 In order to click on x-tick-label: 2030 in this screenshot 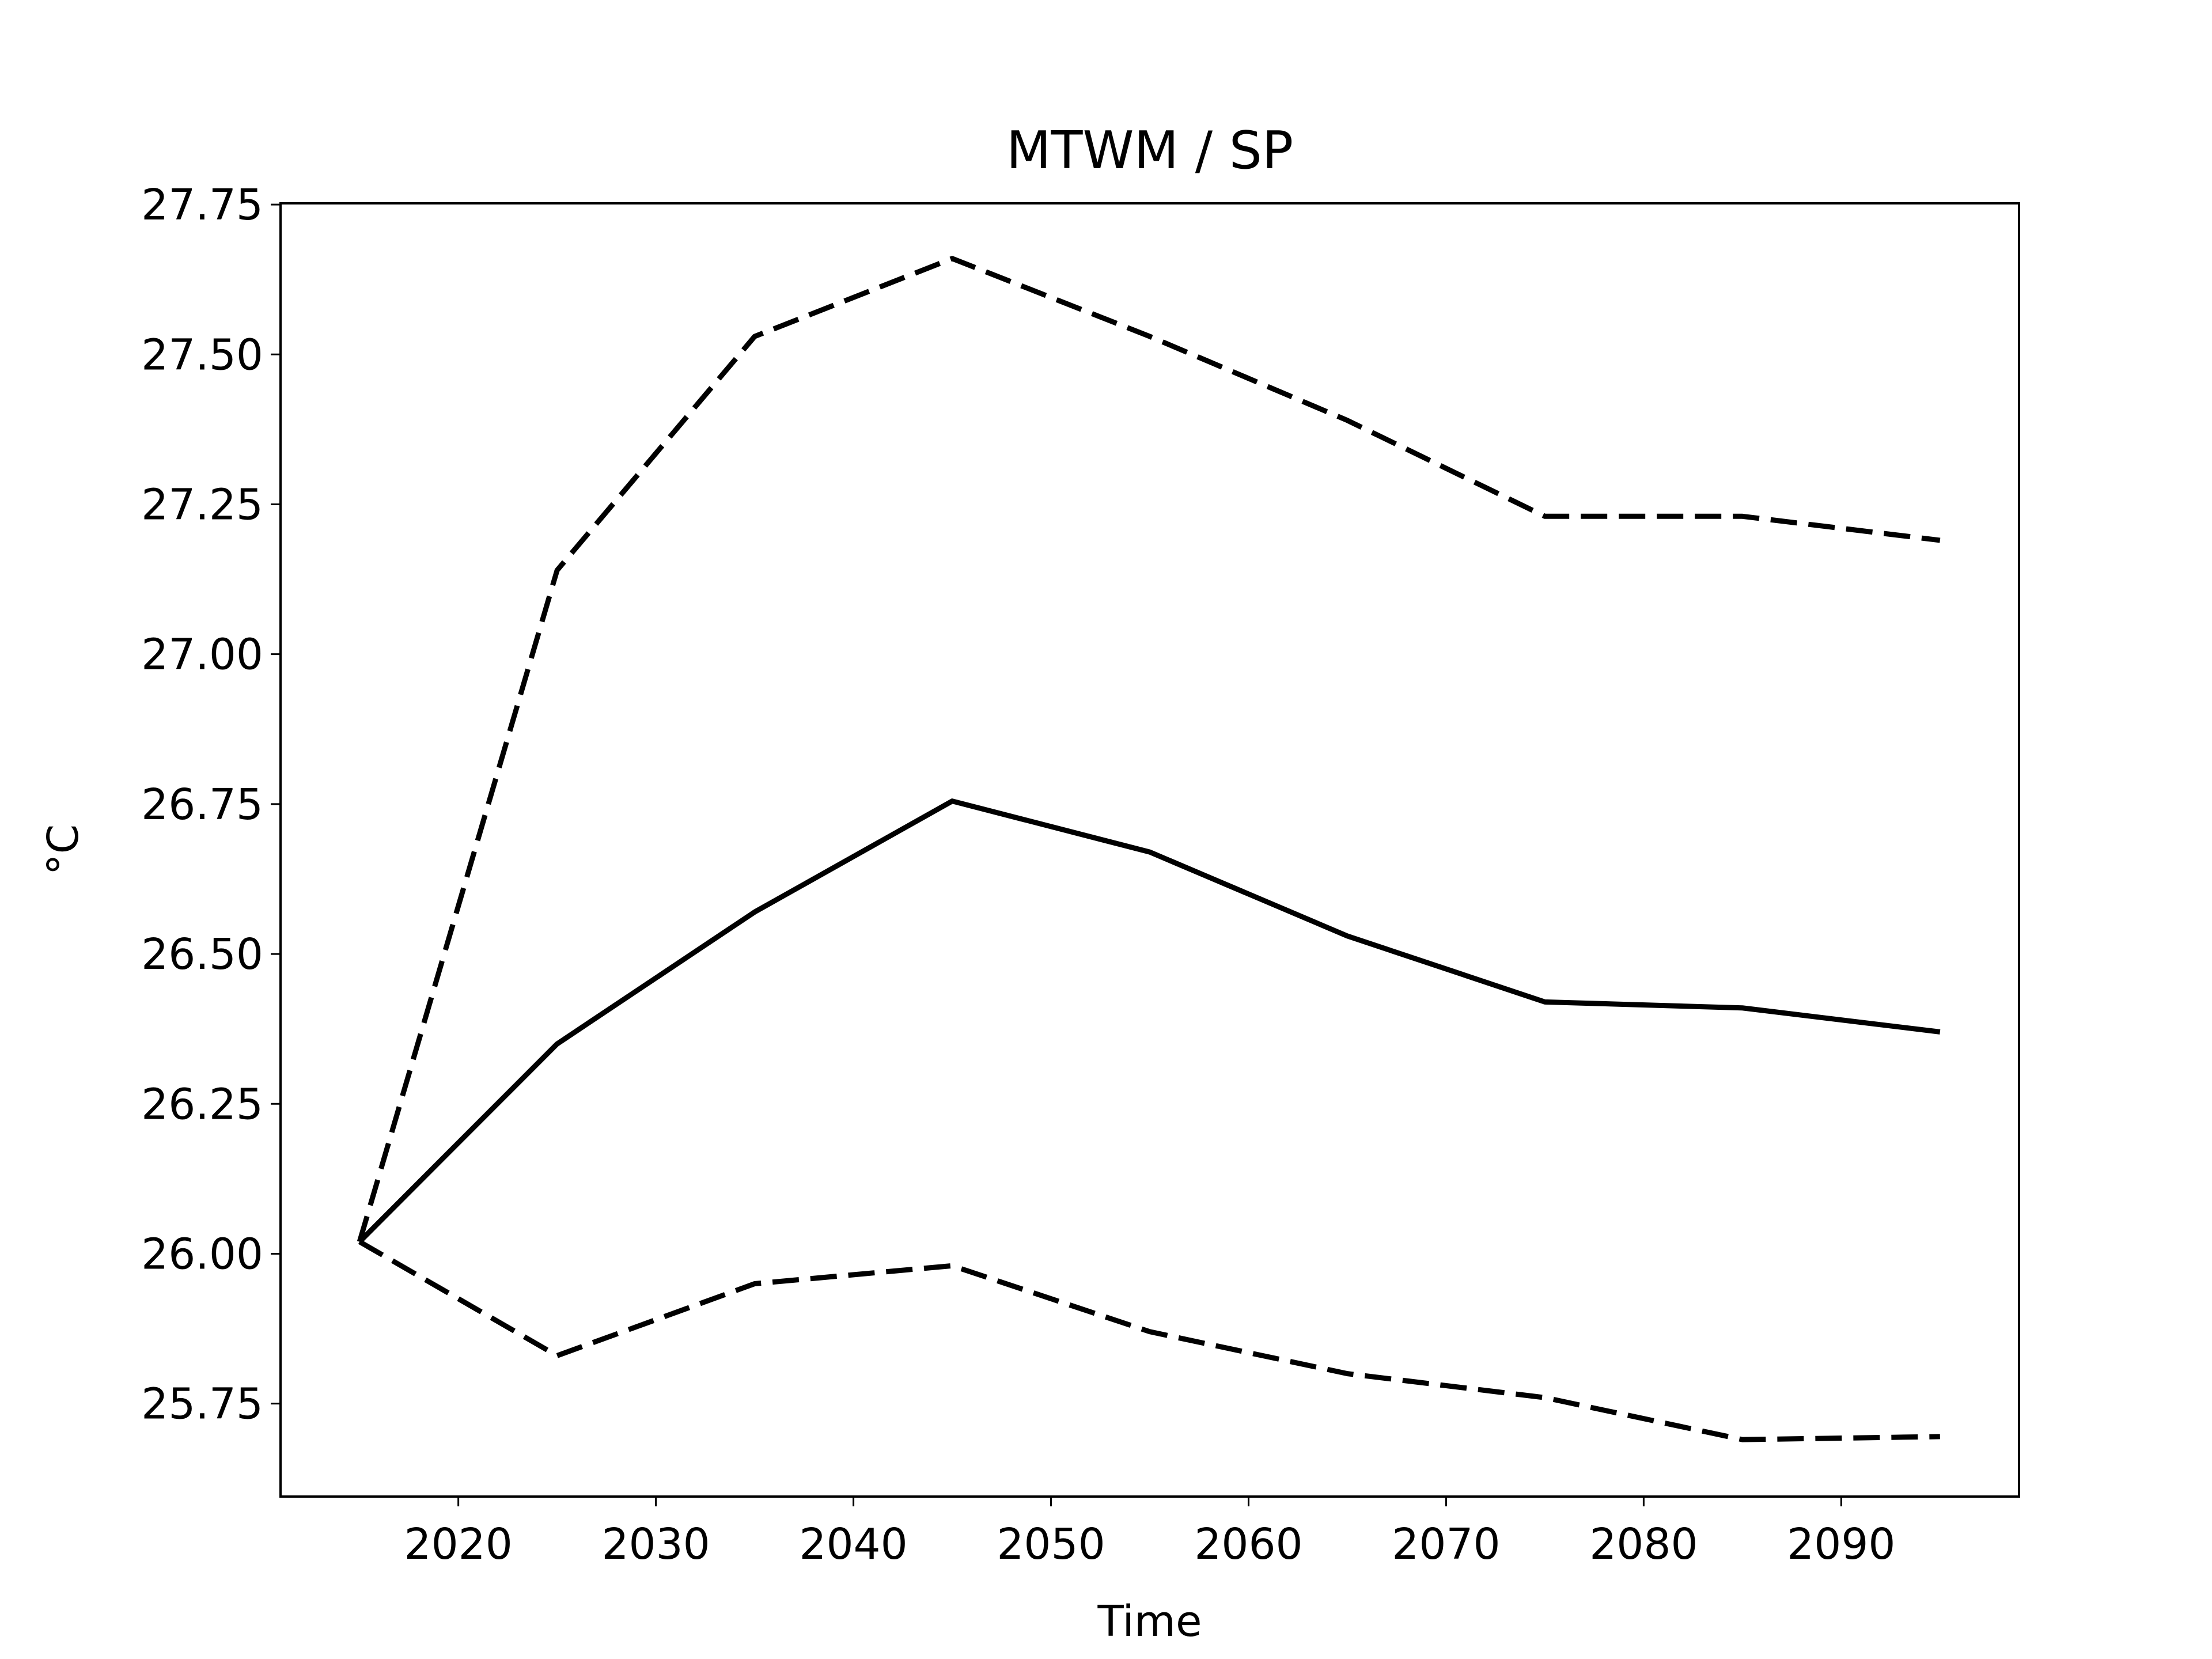, I will do `click(655, 1544)`.